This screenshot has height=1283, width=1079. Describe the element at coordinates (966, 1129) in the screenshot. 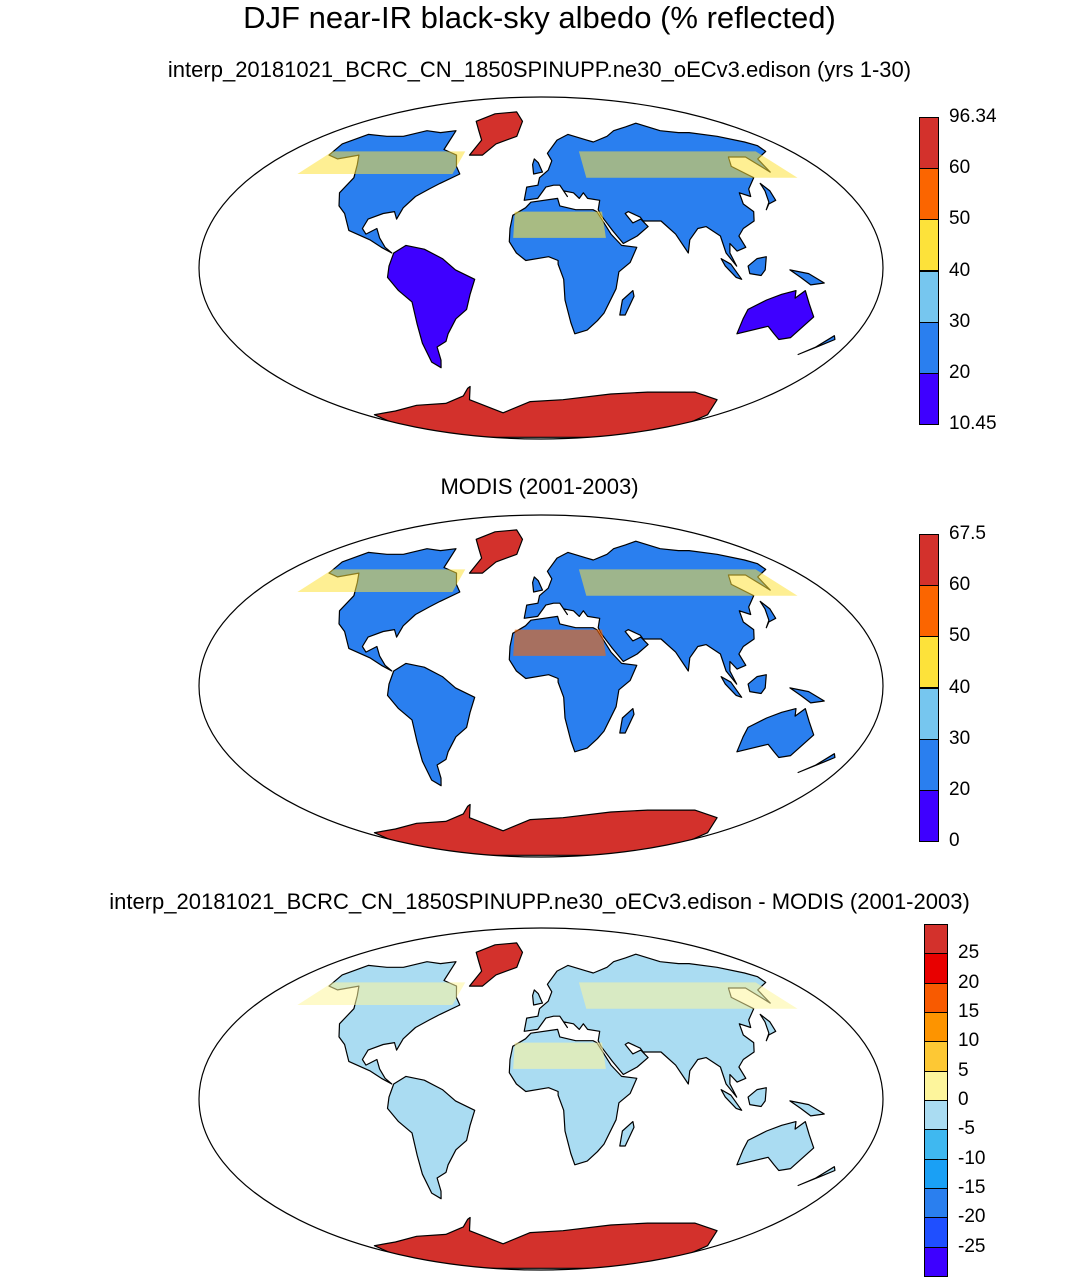

I see `colorbar-tick-label: -5` at that location.